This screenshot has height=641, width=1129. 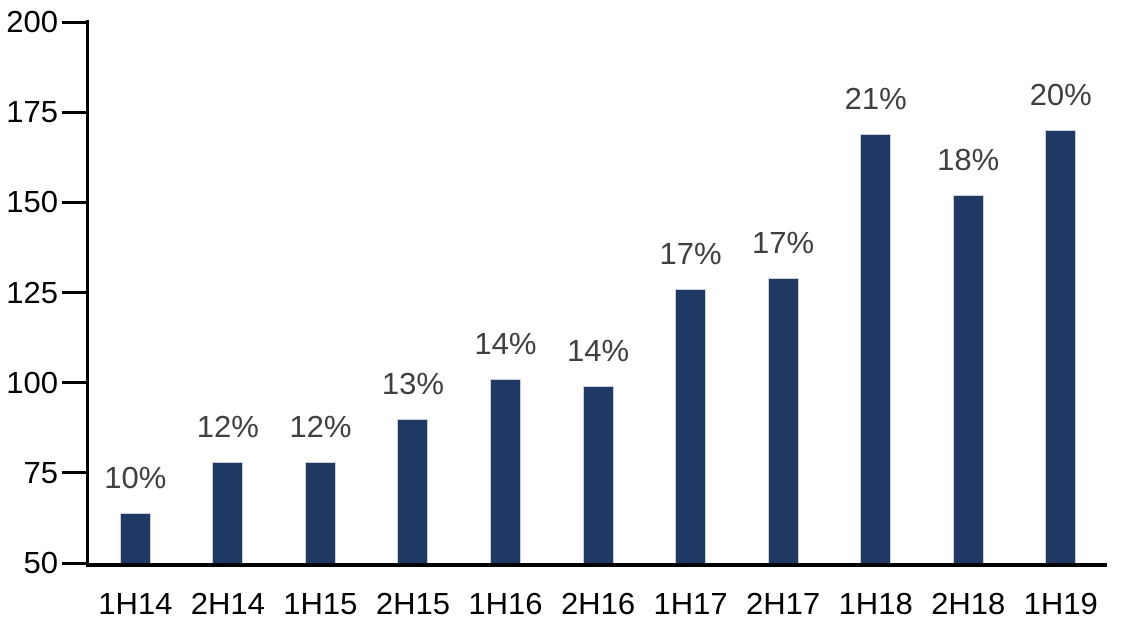 What do you see at coordinates (1060, 95) in the screenshot?
I see `bar-value-label: 20%` at bounding box center [1060, 95].